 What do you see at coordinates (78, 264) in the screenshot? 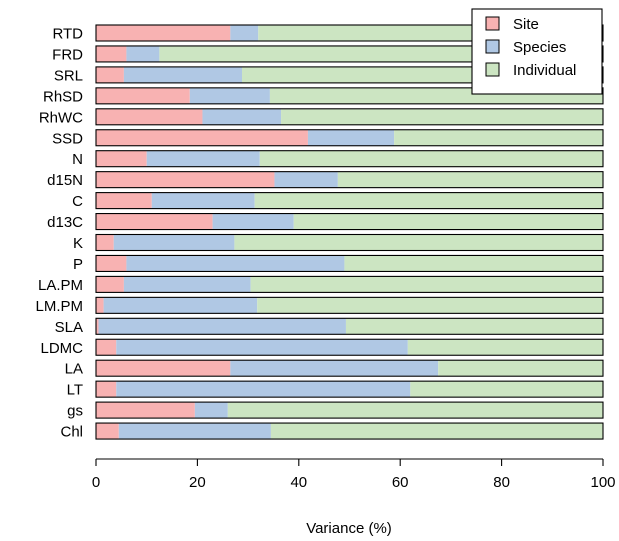
I see `category-label: P` at bounding box center [78, 264].